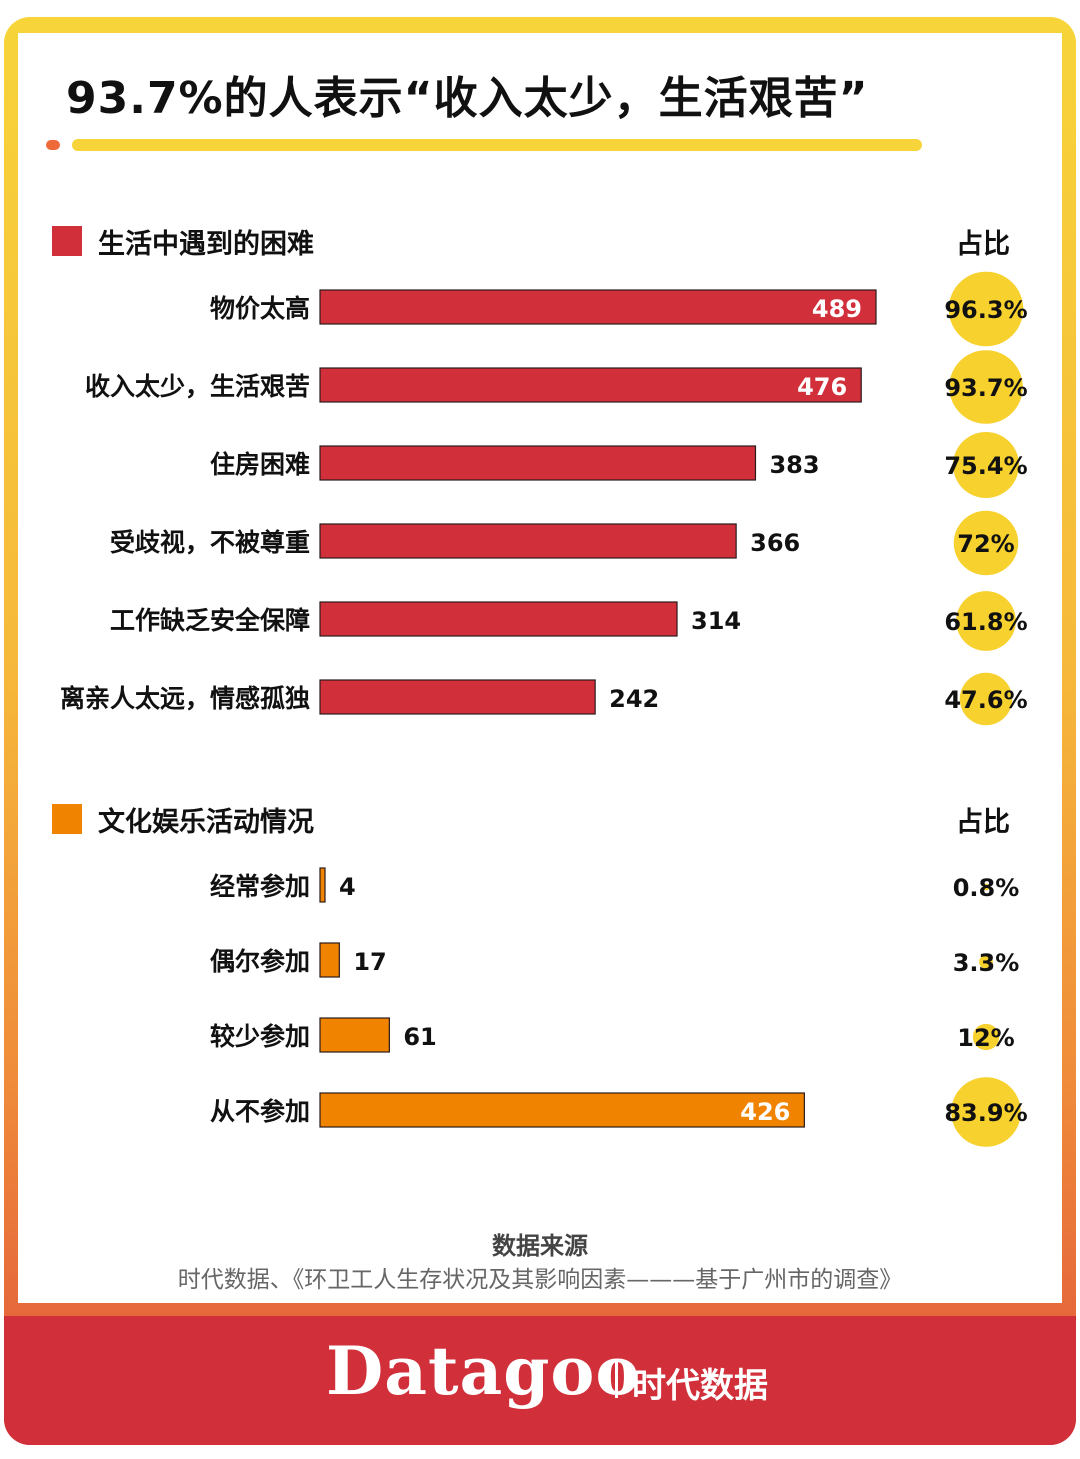 The image size is (1080, 1459). Describe the element at coordinates (467, 98) in the screenshot. I see `page-title: 93.7%的人表示“收入太少，生活艰苦”` at that location.